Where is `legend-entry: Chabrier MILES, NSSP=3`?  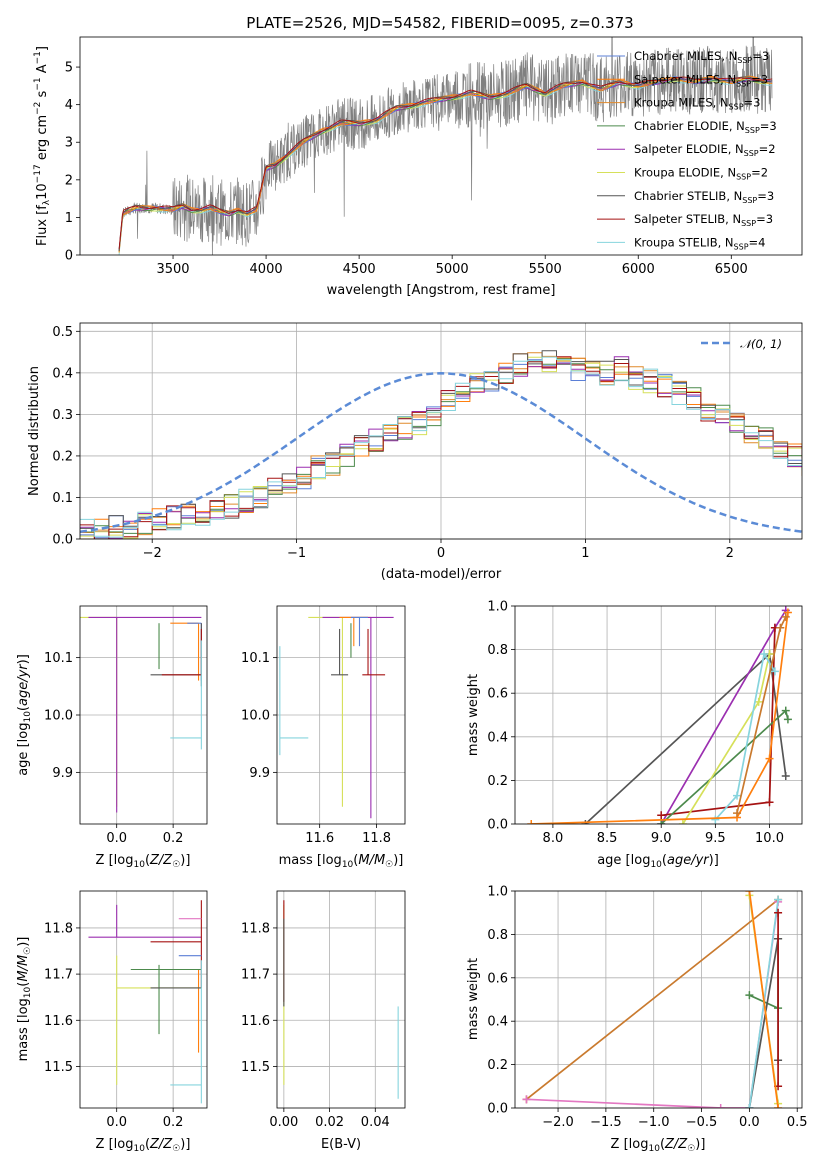 legend-entry: Chabrier MILES, NSSP=3 is located at coordinates (701, 57).